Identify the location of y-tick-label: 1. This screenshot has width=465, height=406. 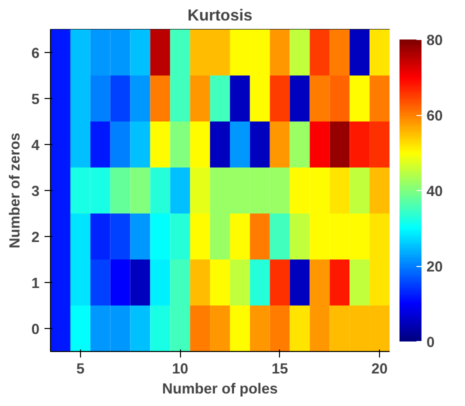
(35, 284).